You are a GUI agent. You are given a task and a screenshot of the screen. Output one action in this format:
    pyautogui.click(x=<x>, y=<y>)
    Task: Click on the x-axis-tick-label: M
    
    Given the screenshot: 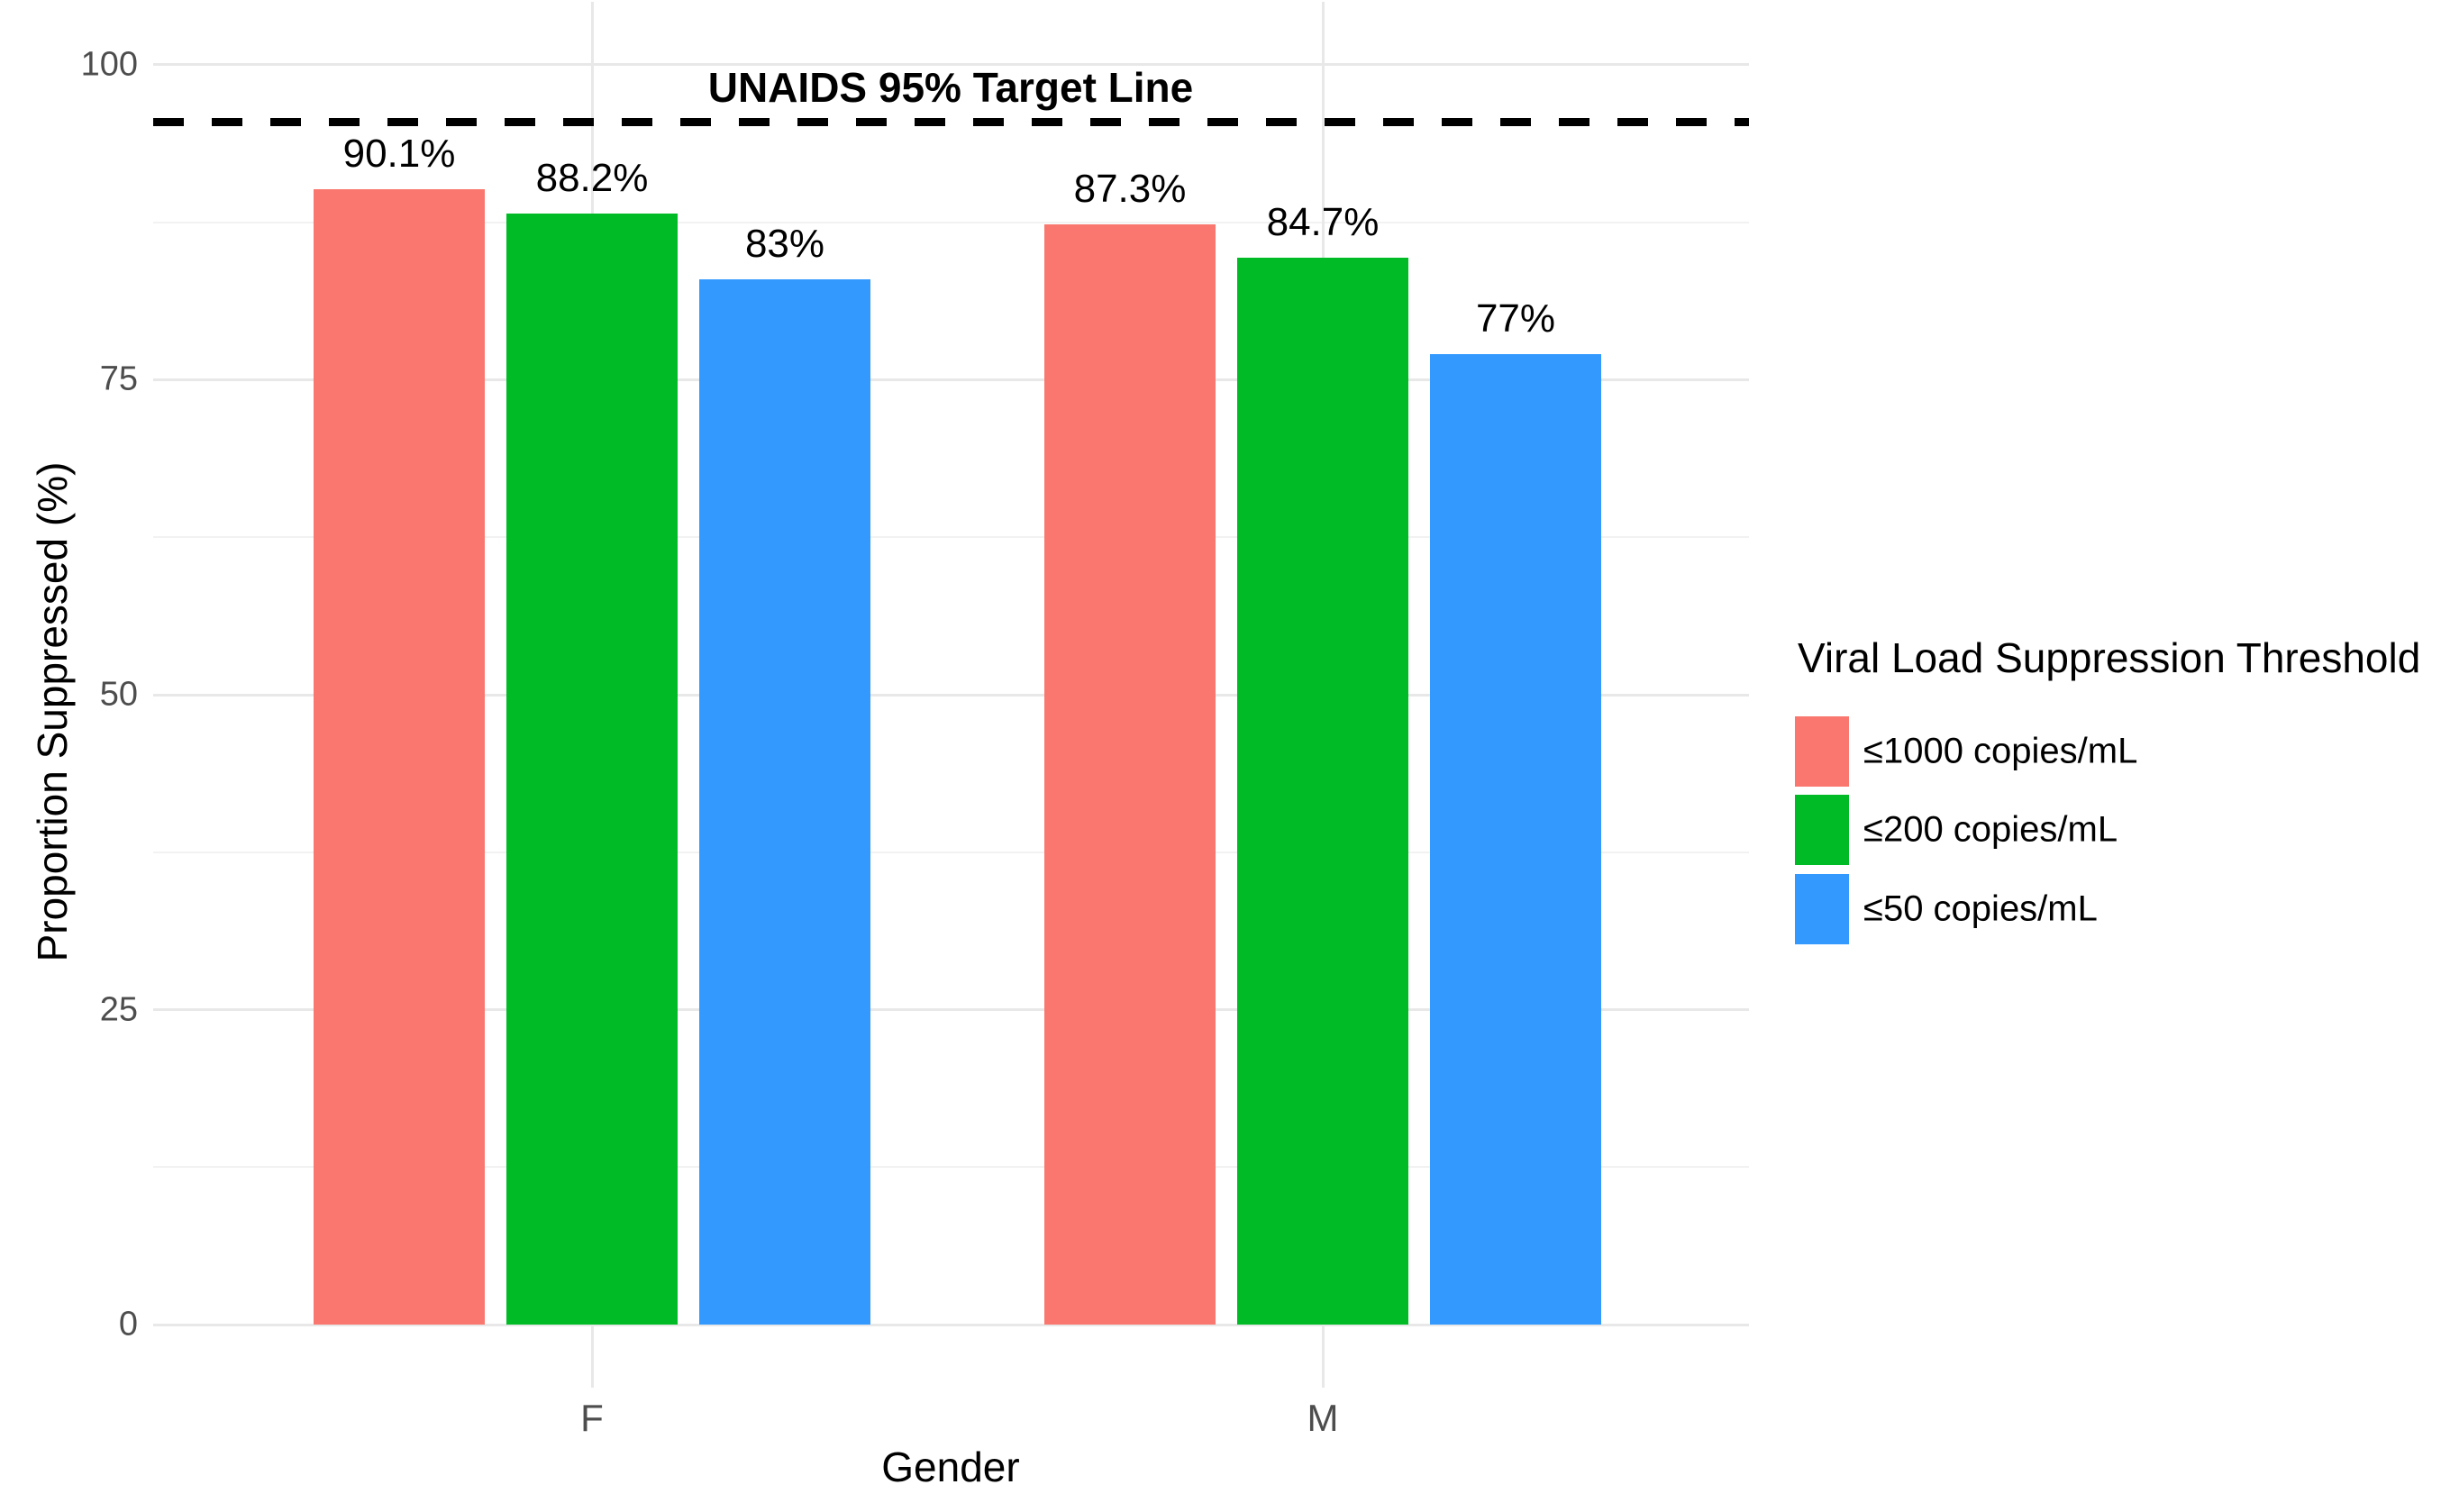 What is the action you would take?
    pyautogui.click(x=1323, y=1418)
    